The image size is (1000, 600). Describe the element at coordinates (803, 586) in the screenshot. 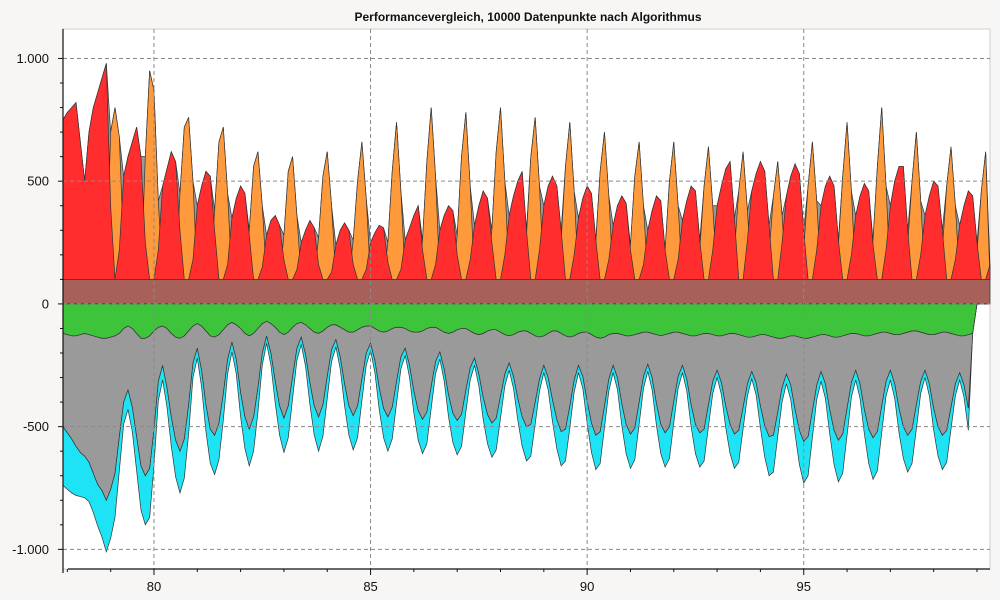

I see `x-tick-label: 95` at that location.